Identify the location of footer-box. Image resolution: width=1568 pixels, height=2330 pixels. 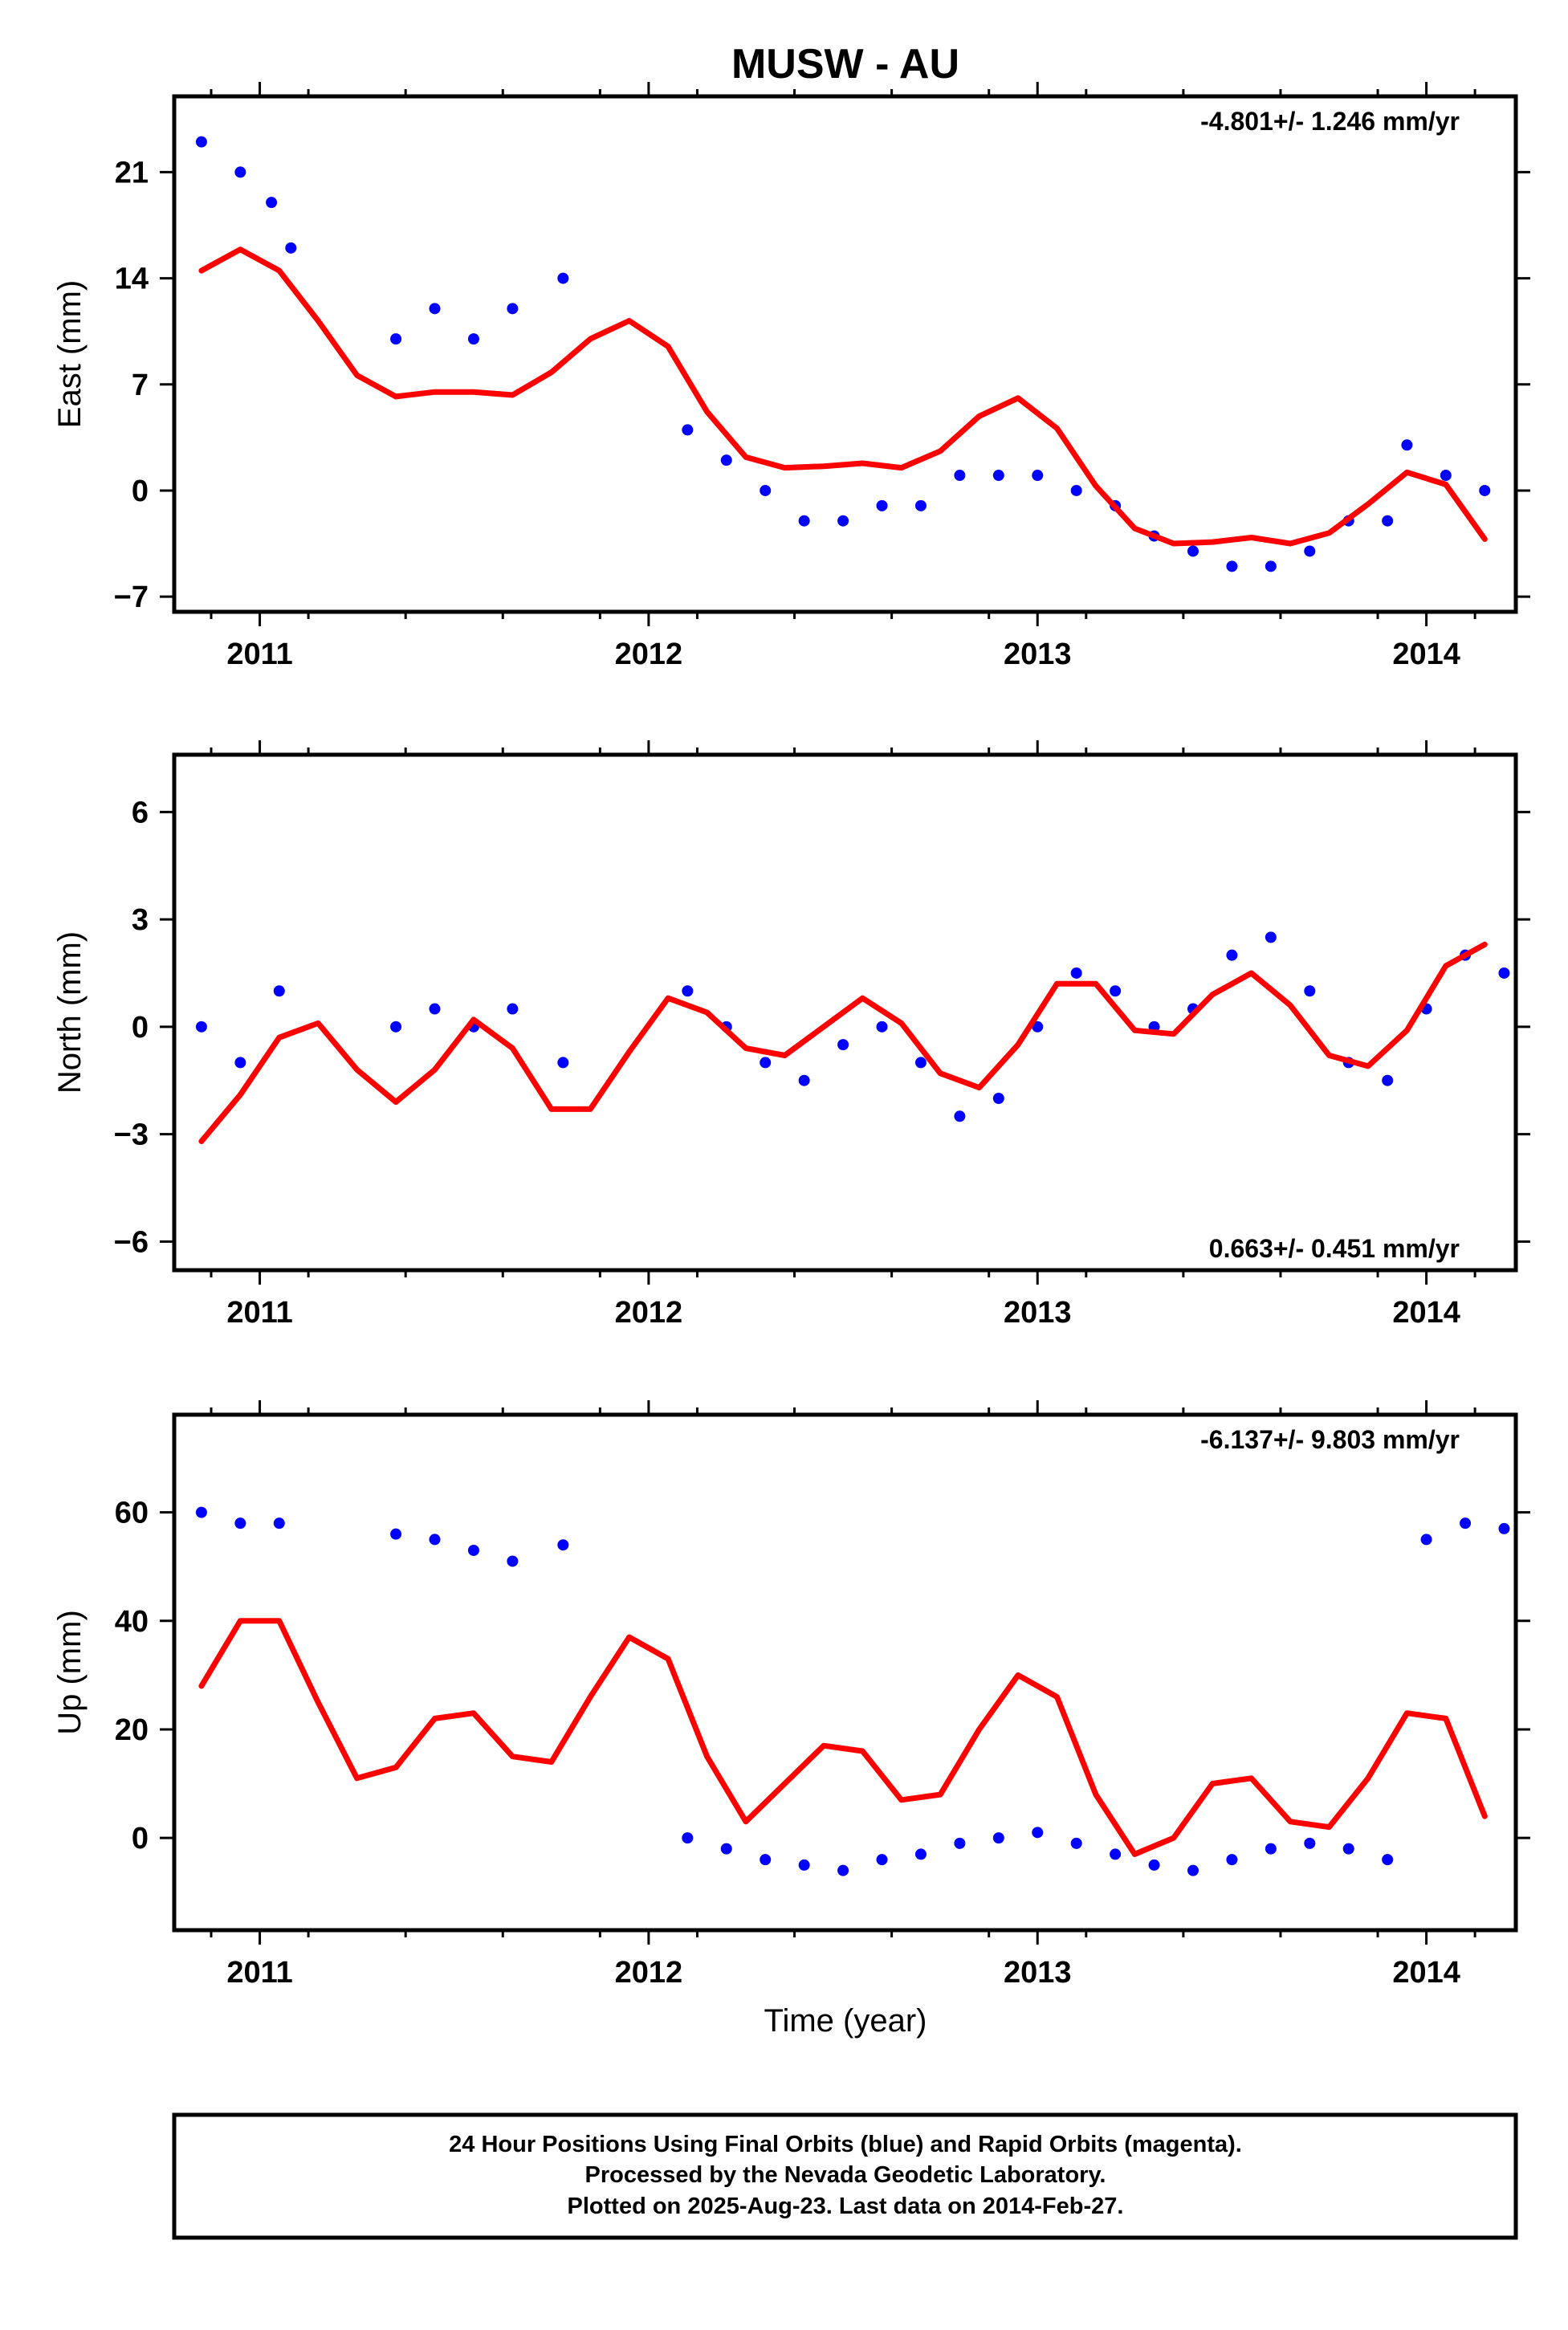
(845, 2176).